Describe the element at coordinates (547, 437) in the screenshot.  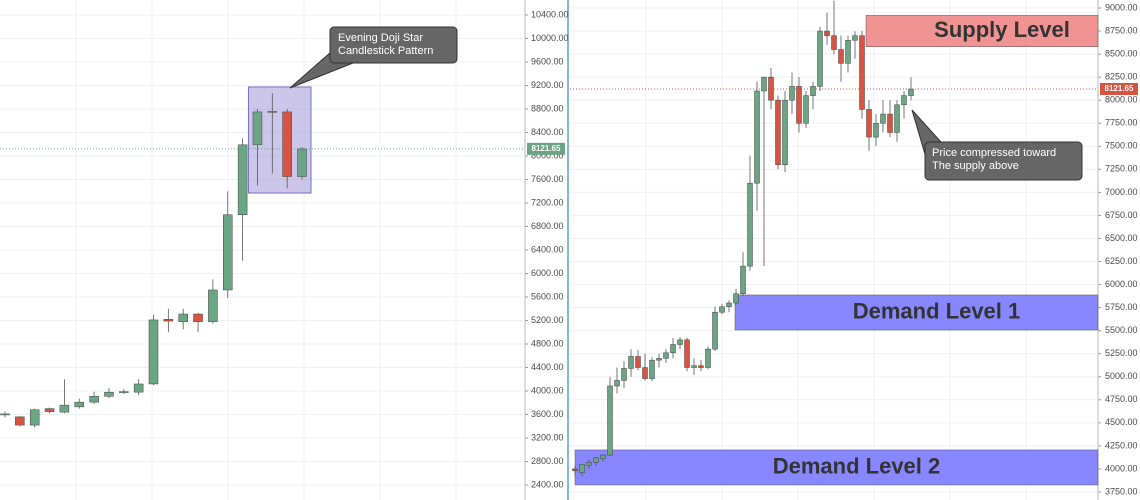
I see `y-tick-label: 3200.00` at that location.